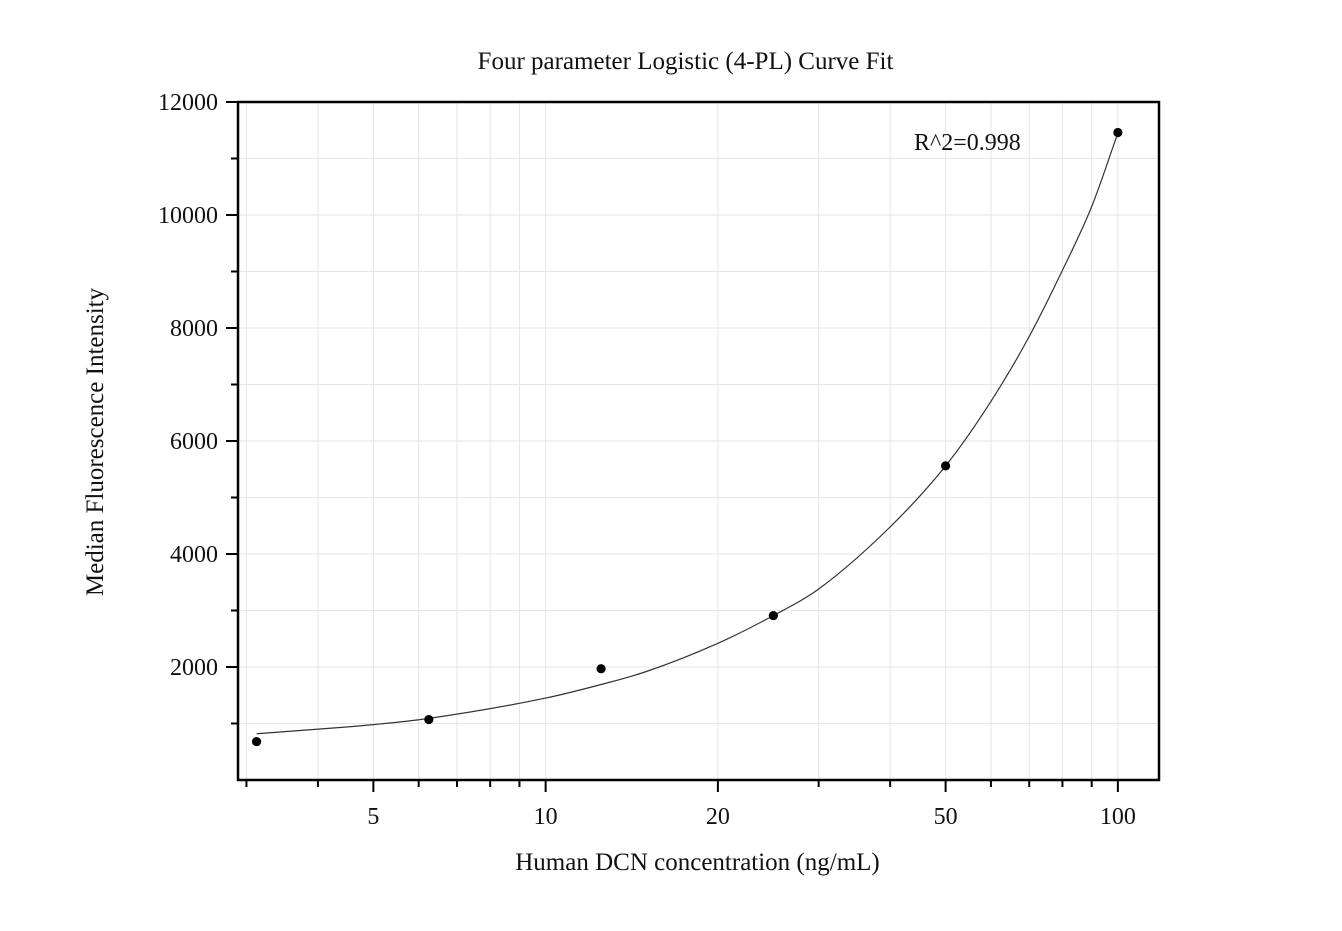  What do you see at coordinates (194, 442) in the screenshot?
I see `y-tick-label: 6000` at bounding box center [194, 442].